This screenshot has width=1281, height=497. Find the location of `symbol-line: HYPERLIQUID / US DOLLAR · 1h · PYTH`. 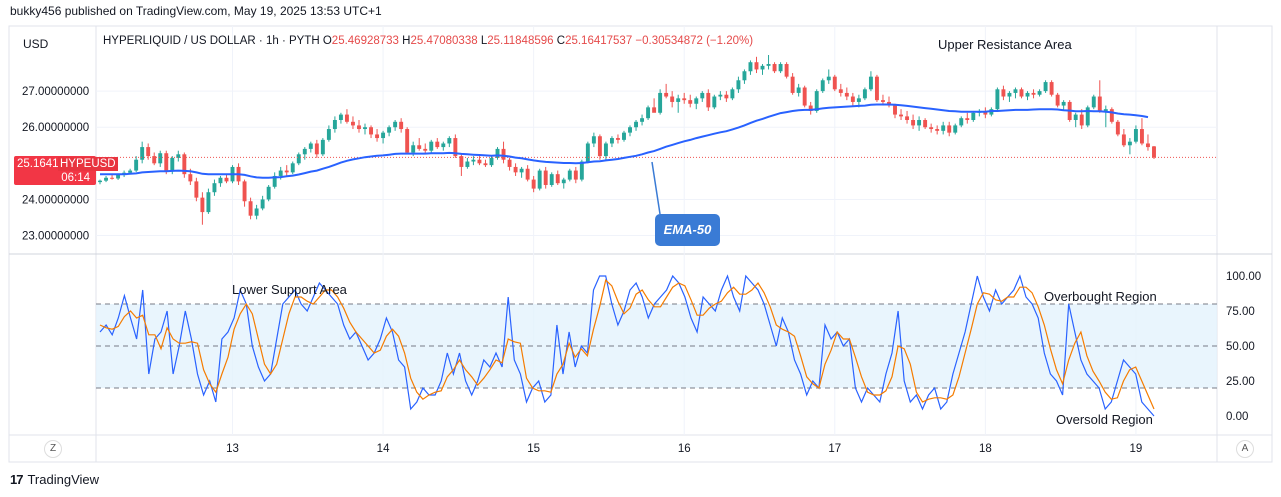

symbol-line: HYPERLIQUID / US DOLLAR · 1h · PYTH is located at coordinates (211, 41).